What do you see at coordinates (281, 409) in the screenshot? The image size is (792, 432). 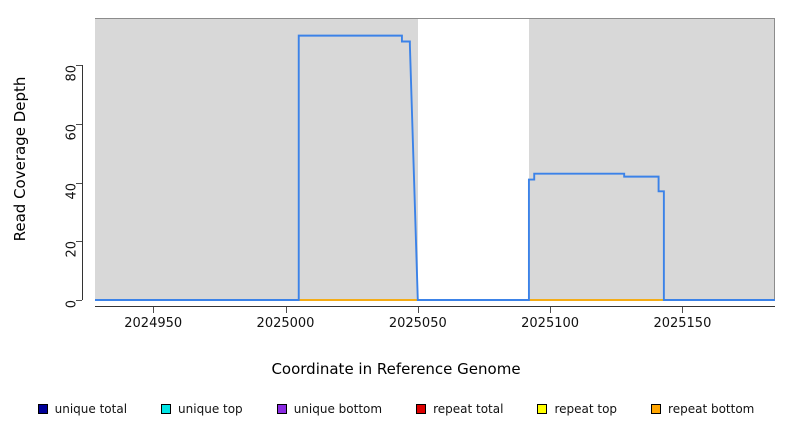 I see `legend-swatch-unique-bottom` at bounding box center [281, 409].